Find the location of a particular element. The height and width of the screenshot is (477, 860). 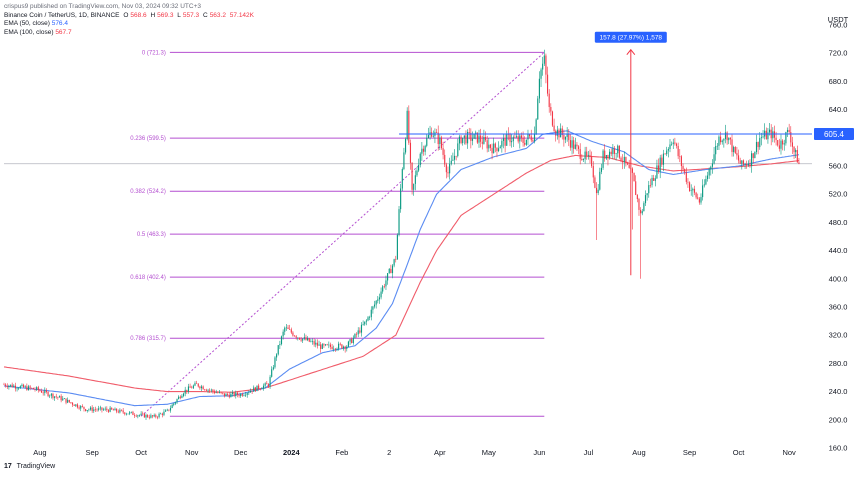

tradingview-footer: 17 TradingView is located at coordinates (29, 466).